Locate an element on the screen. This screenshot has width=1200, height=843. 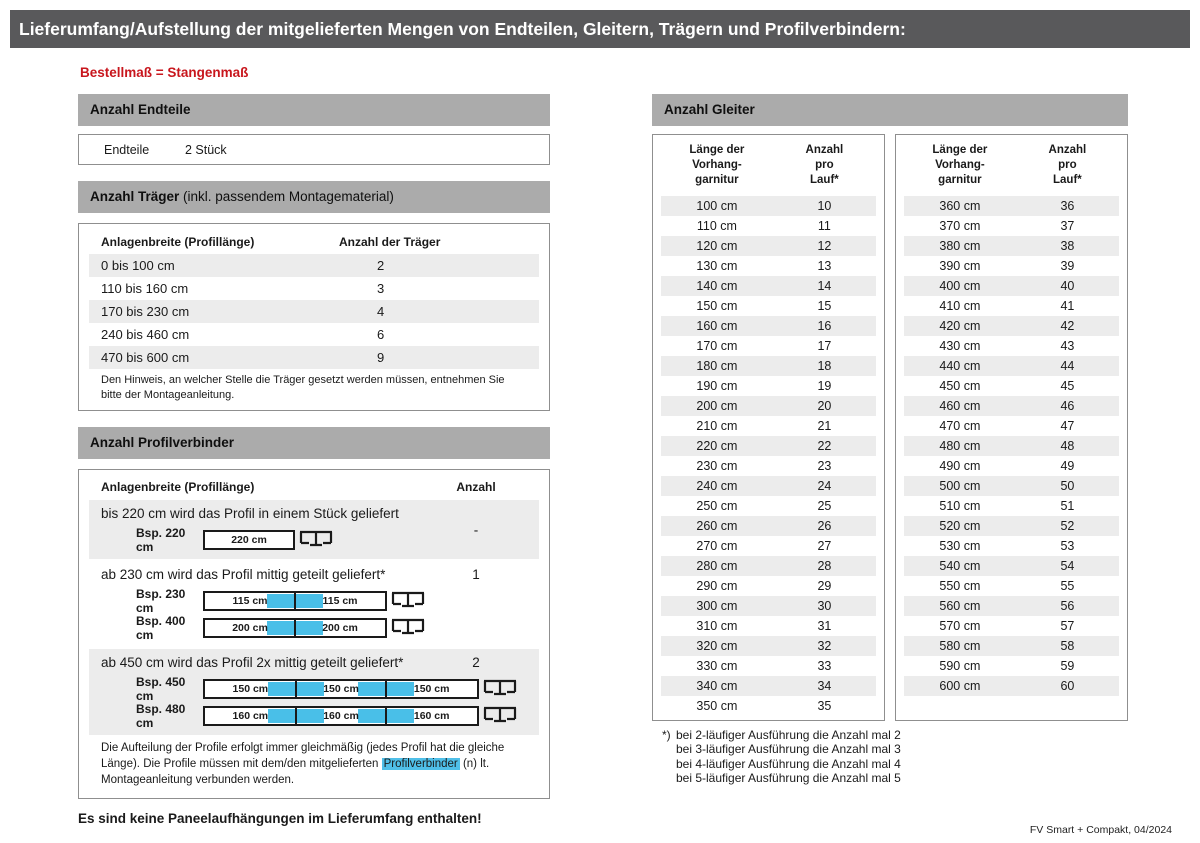
gleiter-count-cell: 50 is located at coordinates (1067, 485).